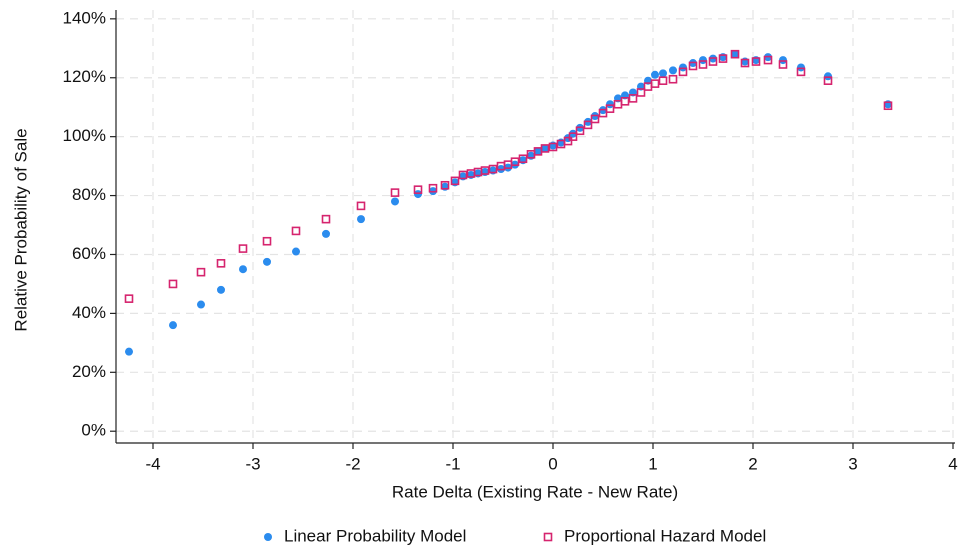  Describe the element at coordinates (652, 463) in the screenshot. I see `x-tick-label: 1` at that location.